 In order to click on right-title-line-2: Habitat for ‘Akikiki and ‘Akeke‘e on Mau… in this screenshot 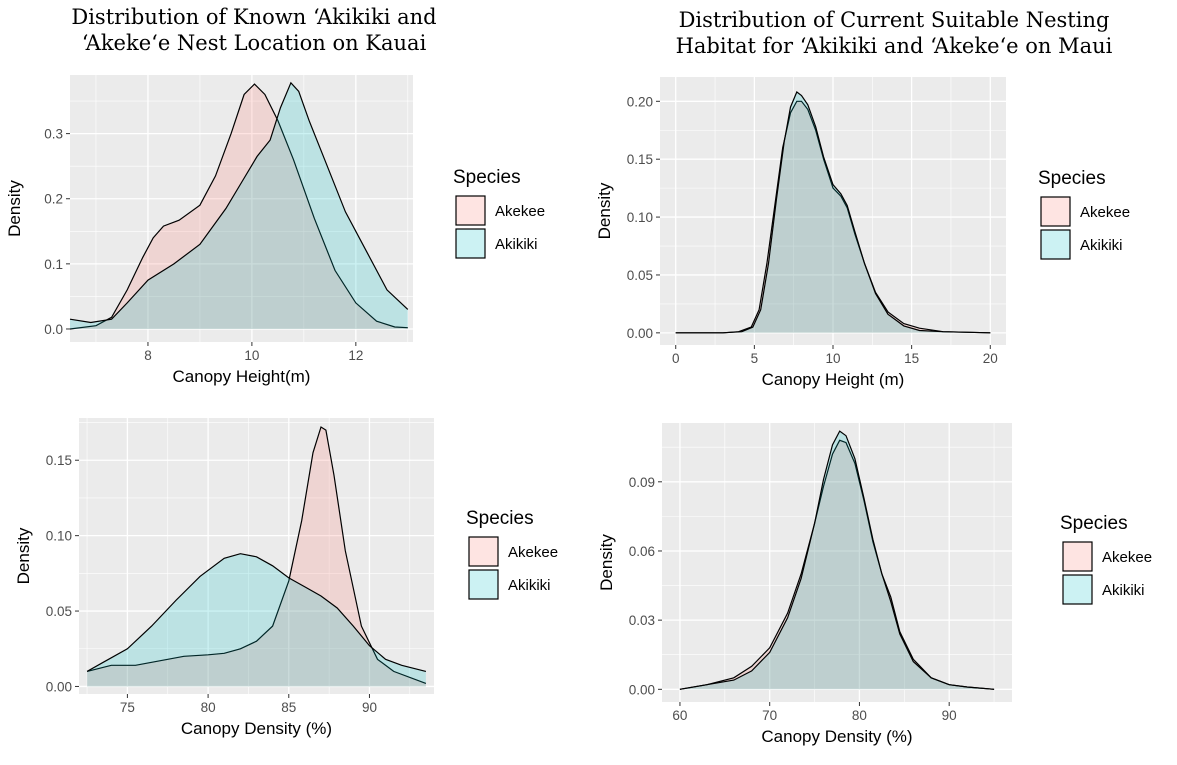, I will do `click(894, 46)`.